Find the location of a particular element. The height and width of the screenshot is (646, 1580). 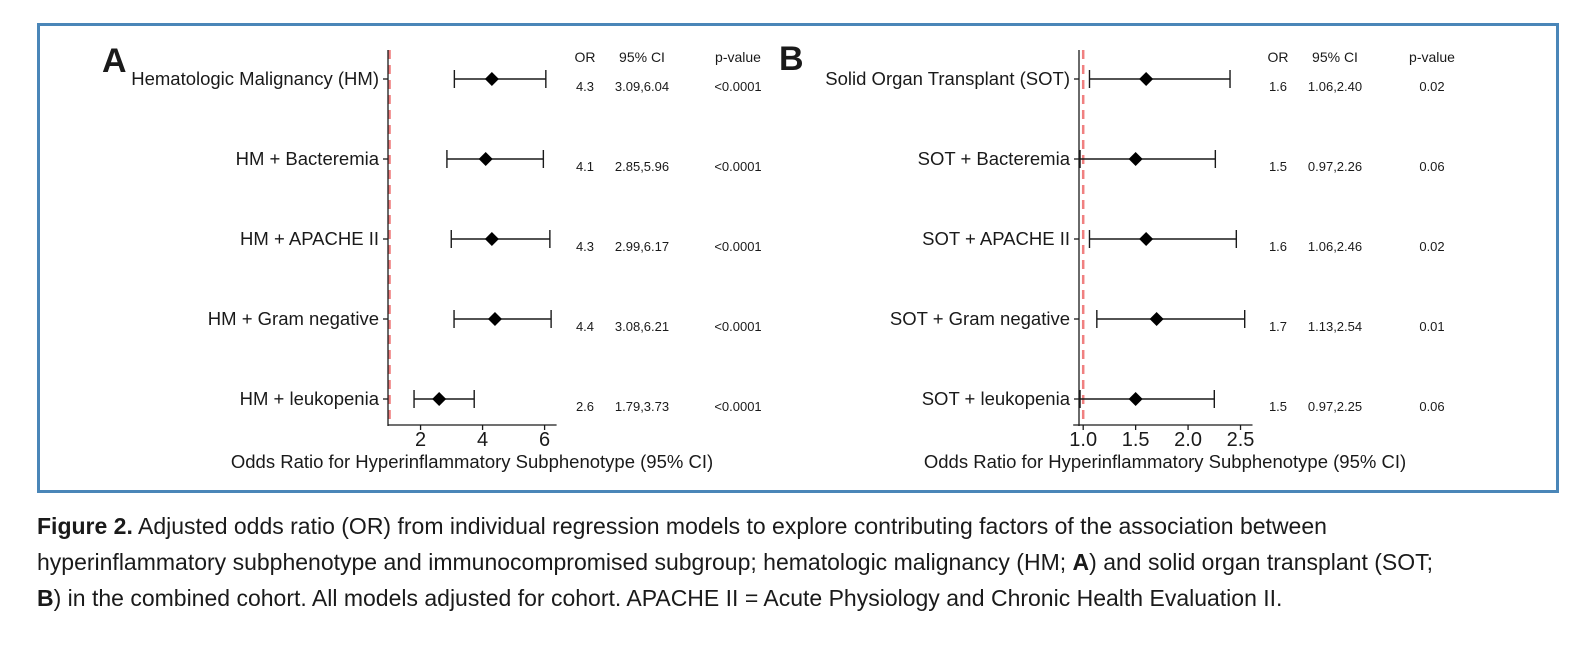

panel-b-p-value: 0.01 is located at coordinates (1431, 326).